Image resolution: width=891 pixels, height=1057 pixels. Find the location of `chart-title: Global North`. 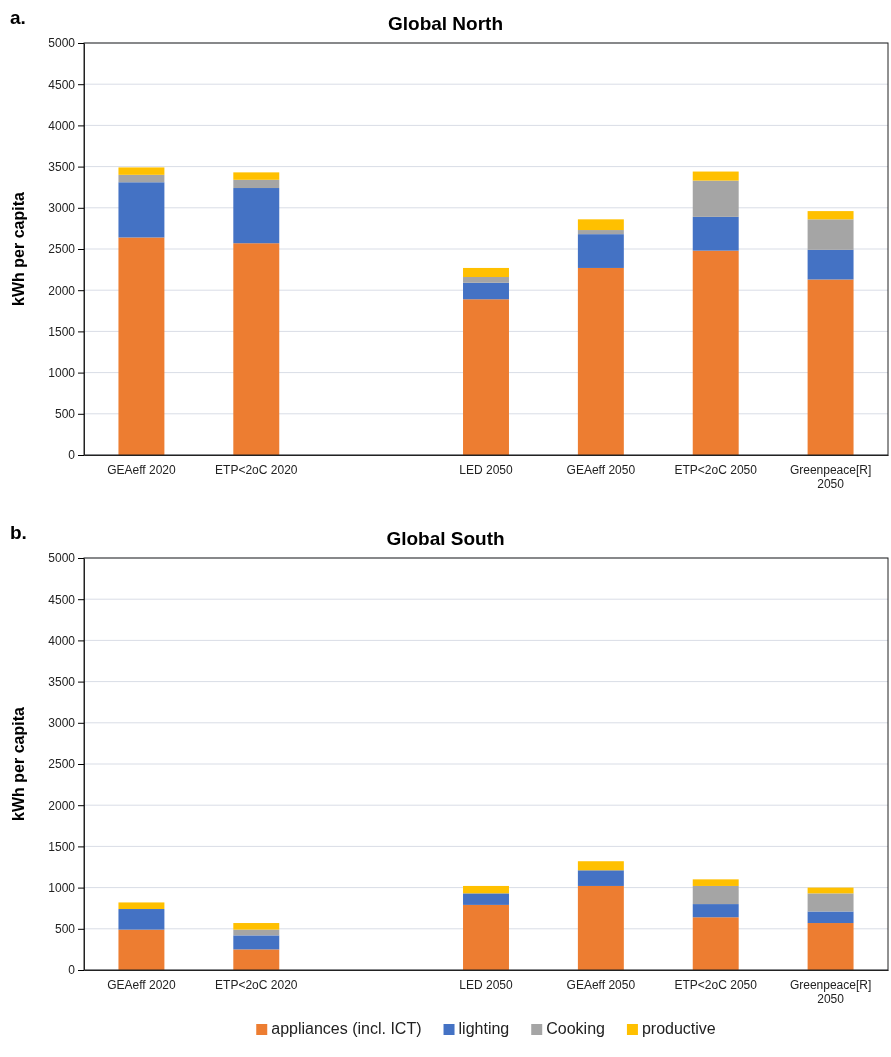

chart-title: Global North is located at coordinates (445, 23).